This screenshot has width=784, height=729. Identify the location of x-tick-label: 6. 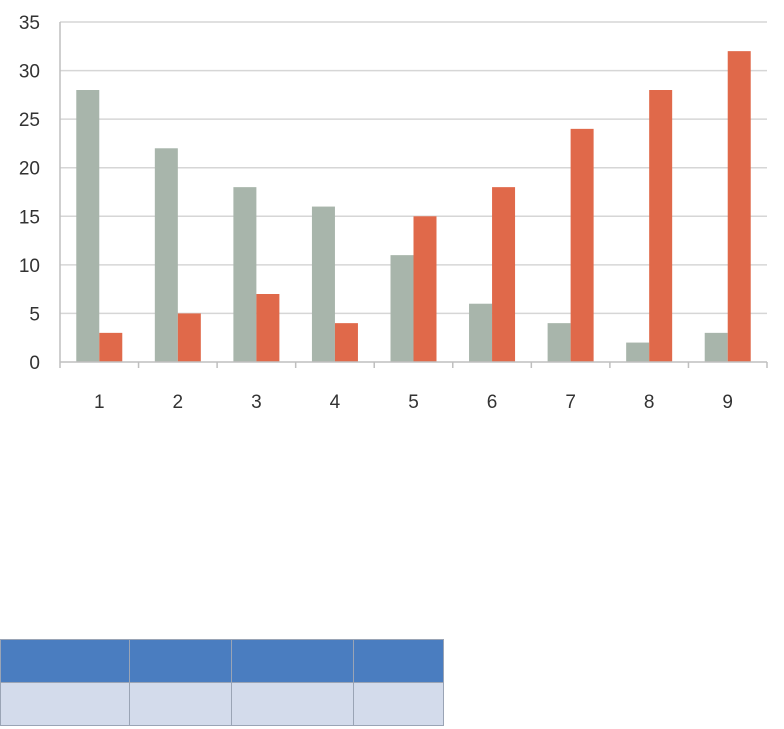
(492, 402).